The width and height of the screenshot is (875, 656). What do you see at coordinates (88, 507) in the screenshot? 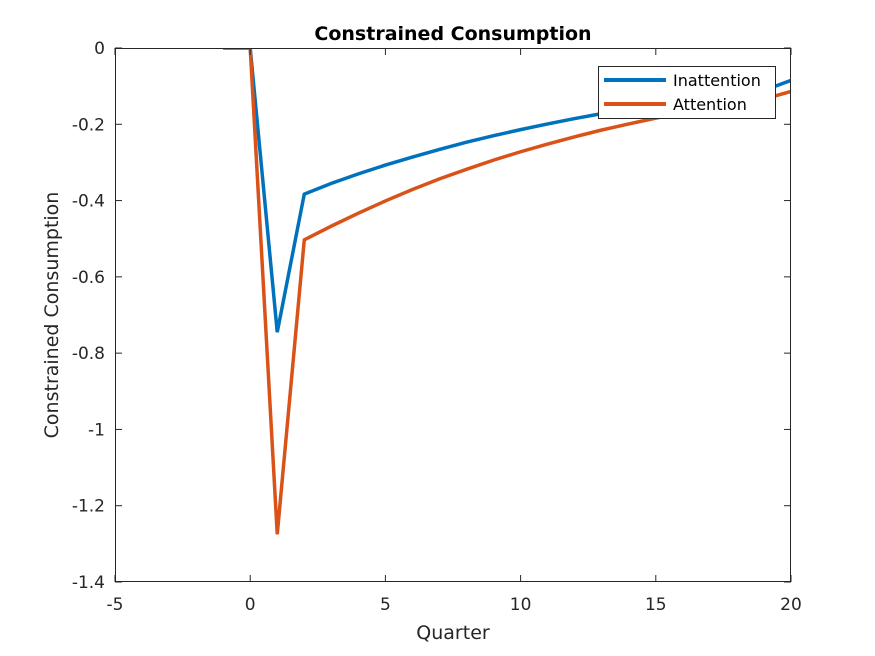
I see `y-tick-label: -1.2` at bounding box center [88, 507].